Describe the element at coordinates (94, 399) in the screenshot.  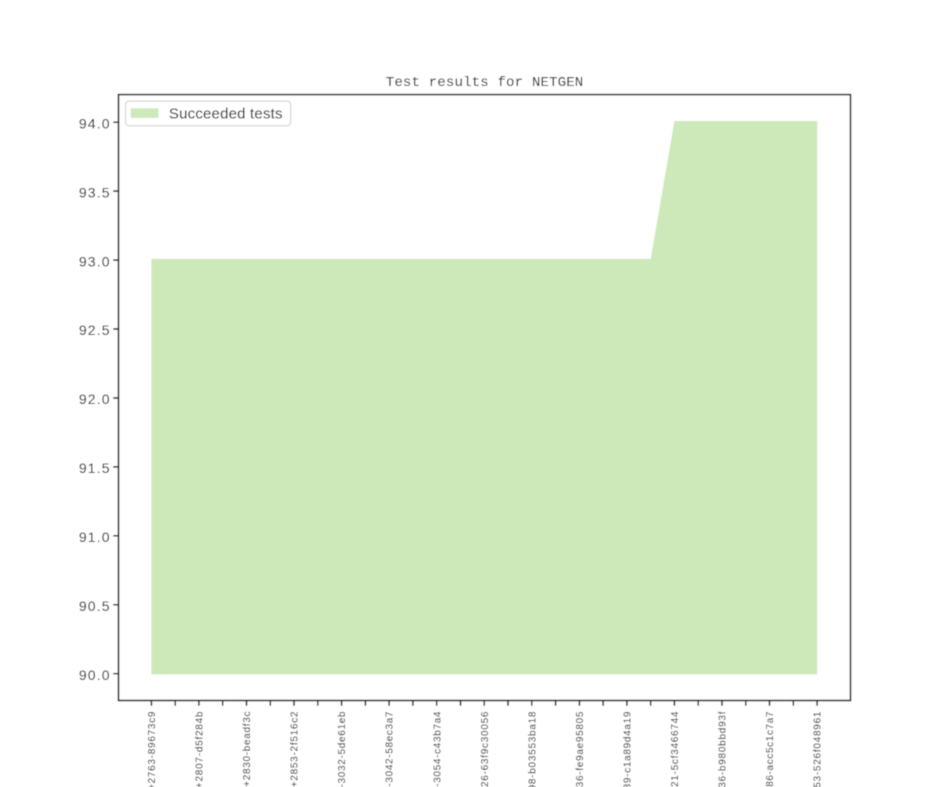
I see `svg-text: 92.0` at that location.